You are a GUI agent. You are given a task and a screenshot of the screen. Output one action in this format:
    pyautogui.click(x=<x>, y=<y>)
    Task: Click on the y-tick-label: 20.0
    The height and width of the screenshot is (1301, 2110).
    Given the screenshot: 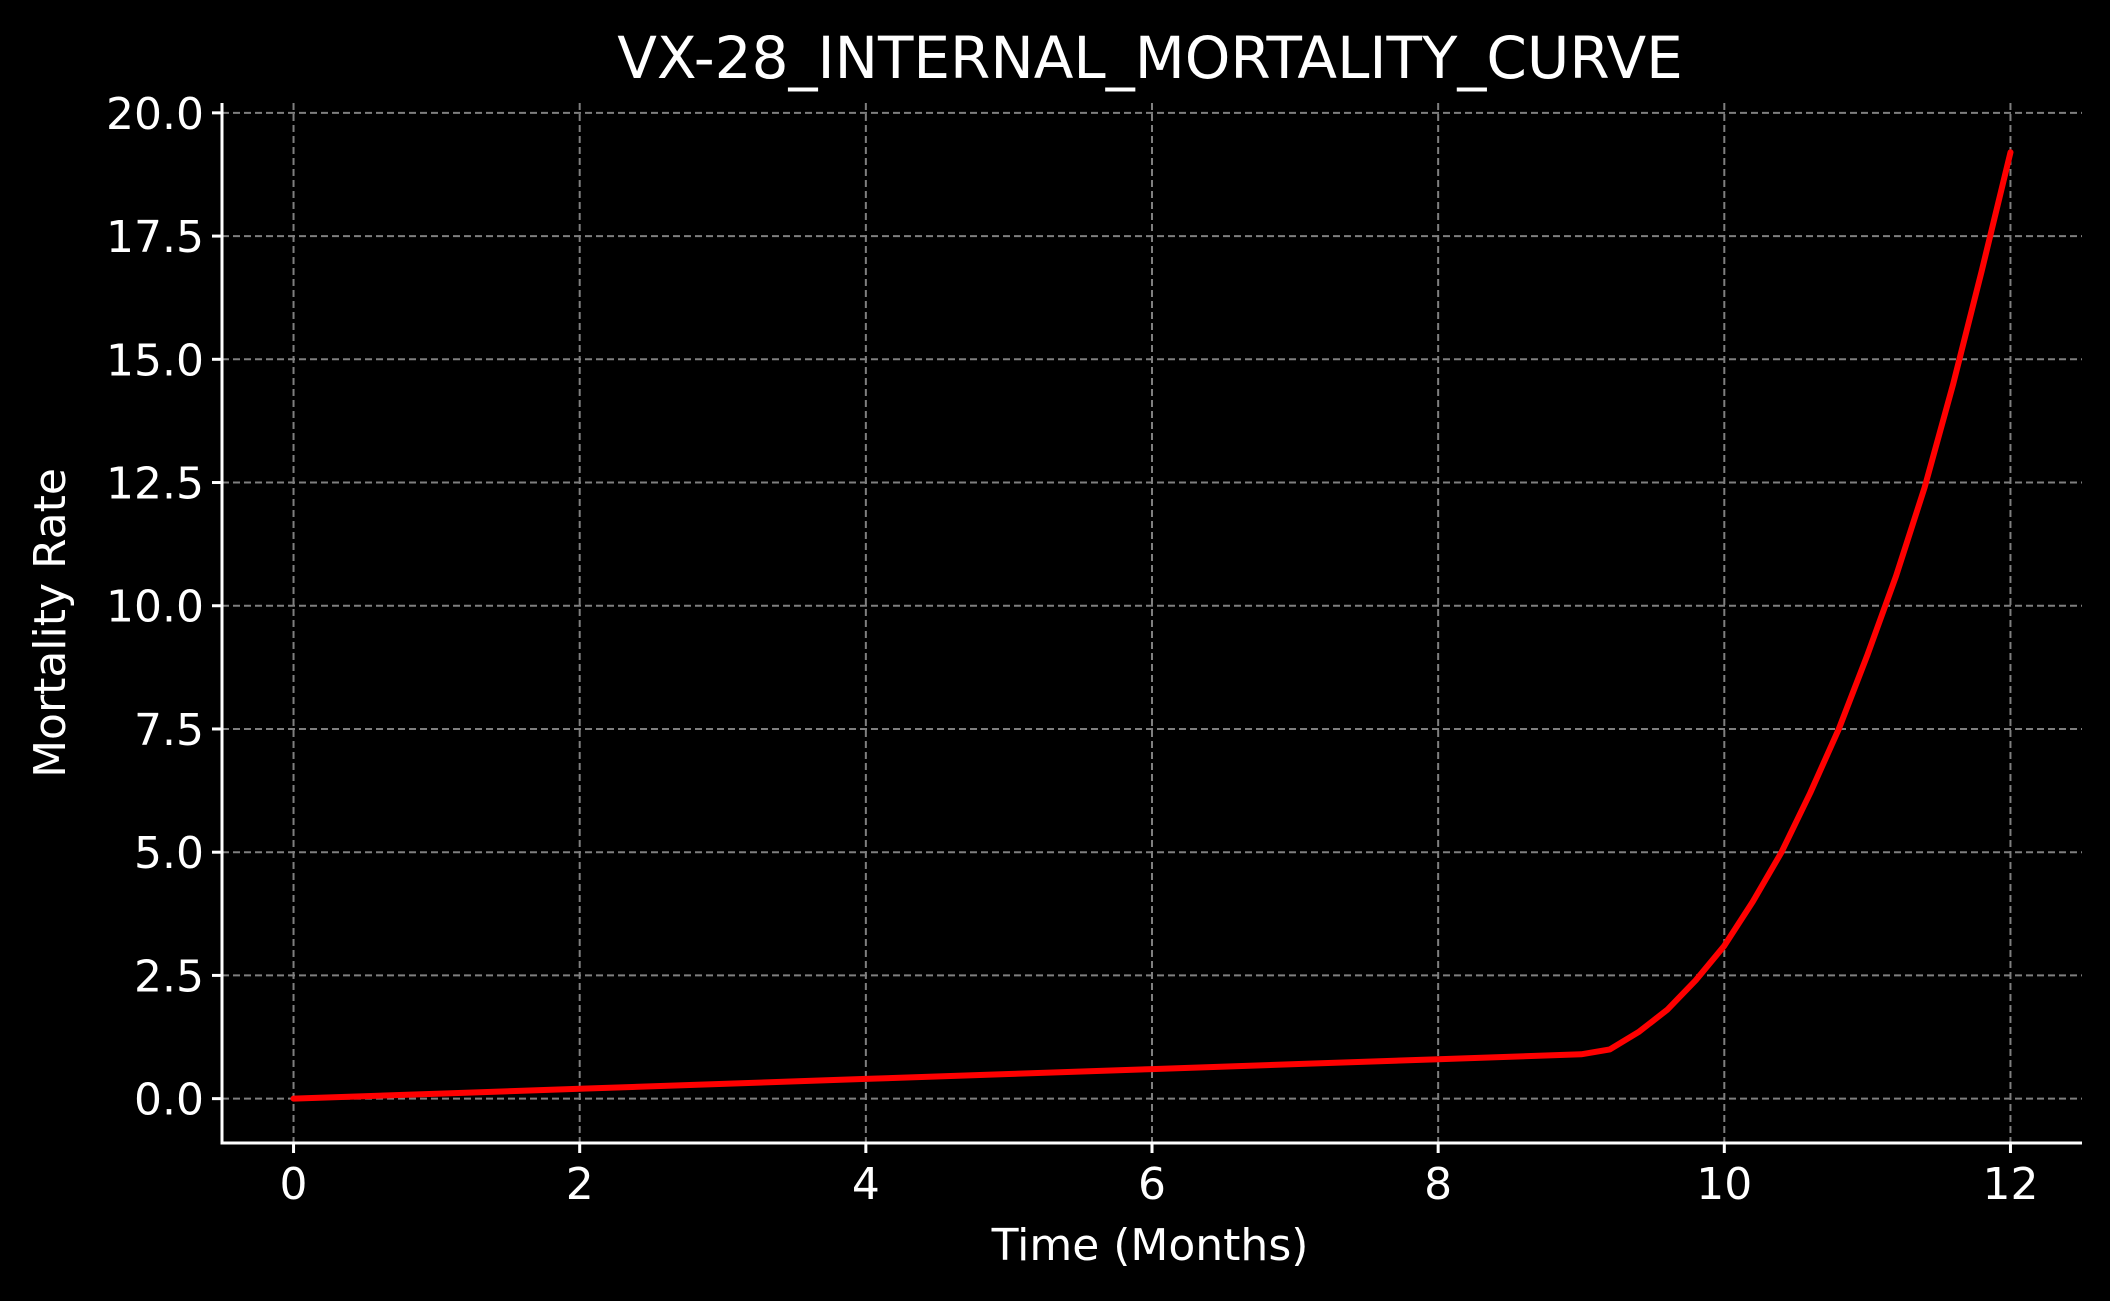 What is the action you would take?
    pyautogui.click(x=155, y=114)
    